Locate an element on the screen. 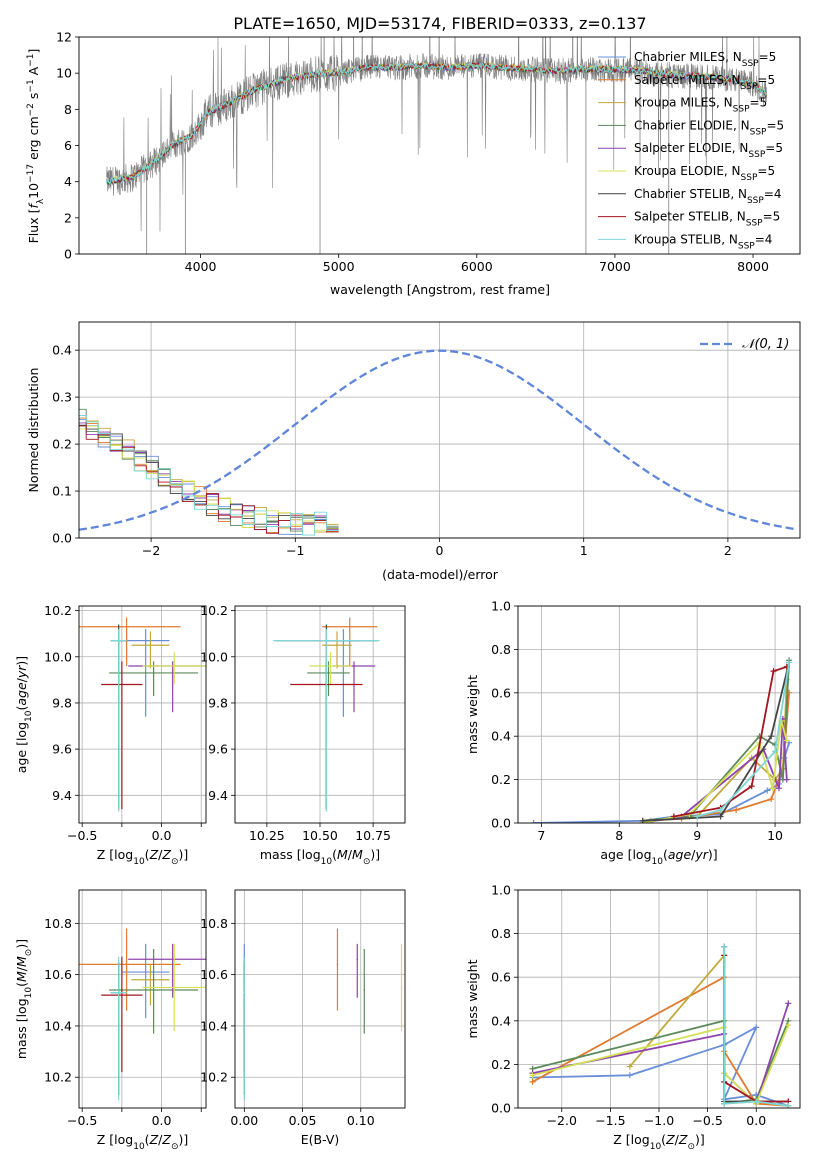 This screenshot has height=1170, width=819. panel-mass-vs-ebv: 0.00 0.05 0.10 10.2 10.4 10.6 10.8 E(B-V) is located at coordinates (303, 1018).